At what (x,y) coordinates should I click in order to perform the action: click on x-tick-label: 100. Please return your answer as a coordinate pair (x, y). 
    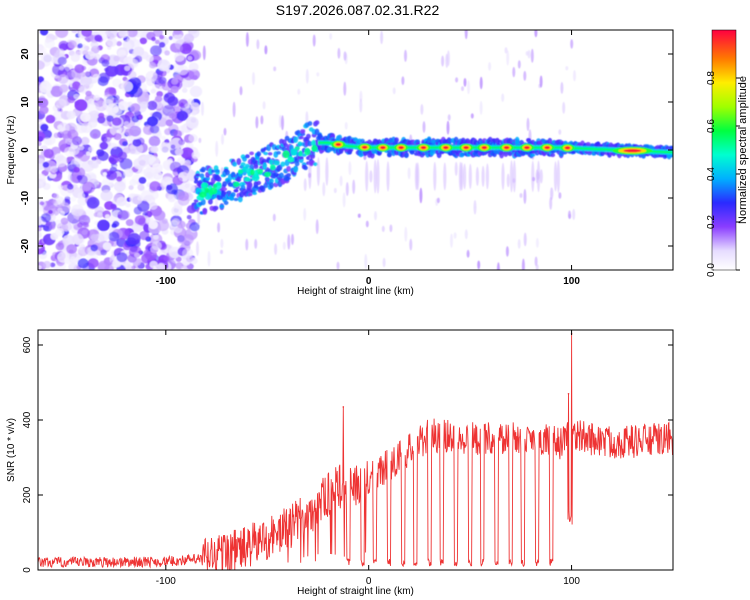
    Looking at the image, I should click on (571, 281).